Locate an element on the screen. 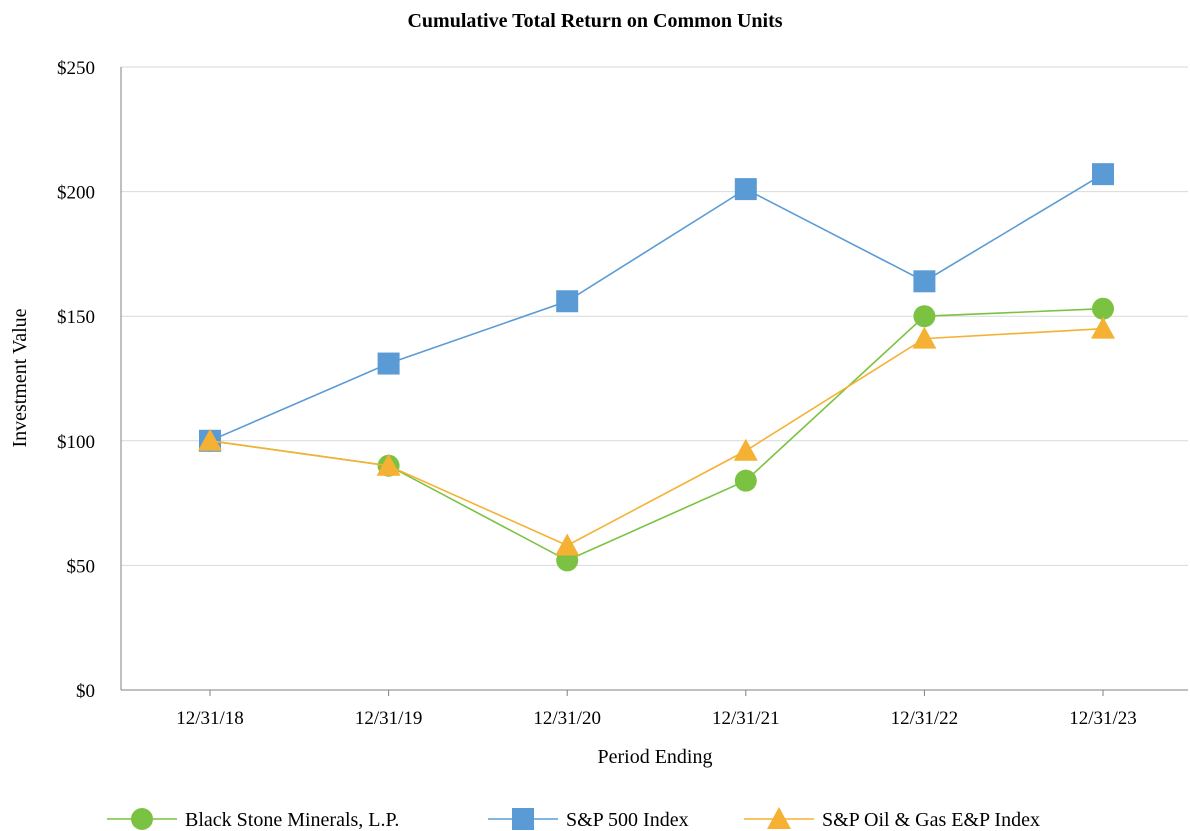 This screenshot has height=831, width=1190. legend-item: S&P 500 Index is located at coordinates (588, 819).